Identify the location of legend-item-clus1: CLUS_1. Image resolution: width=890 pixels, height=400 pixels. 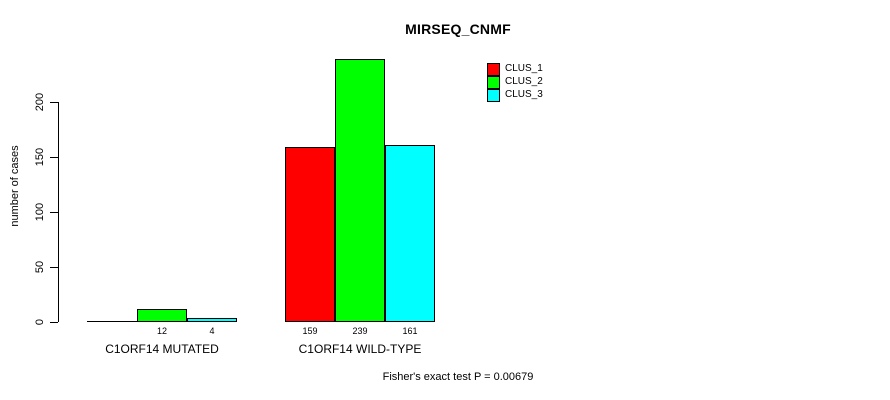
(515, 69).